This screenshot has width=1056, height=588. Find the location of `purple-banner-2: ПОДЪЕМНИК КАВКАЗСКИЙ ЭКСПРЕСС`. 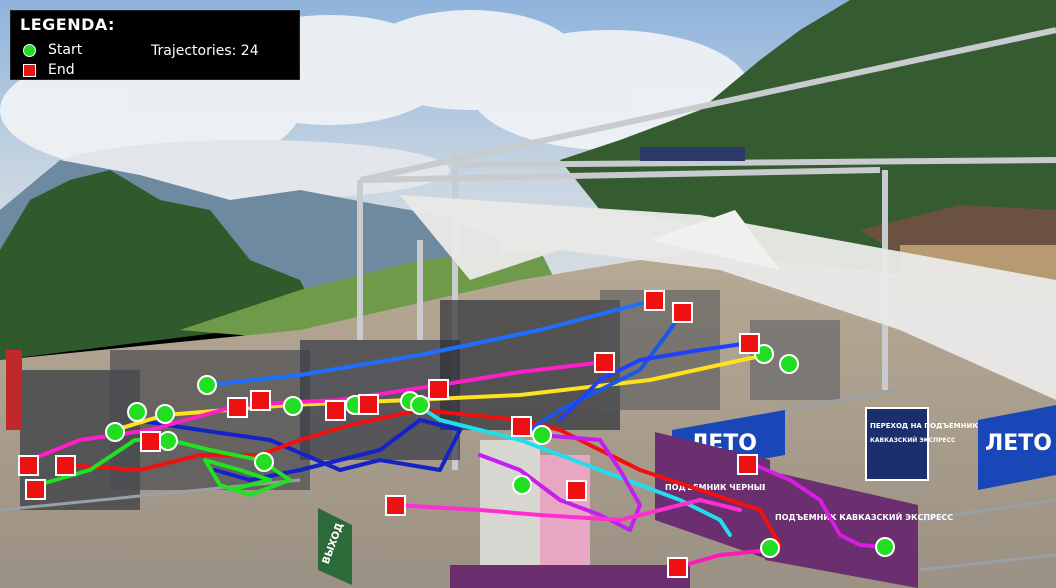

purple-banner-2: ПОДЪЕМНИК КАВКАЗСКИЙ ЭКСПРЕСС is located at coordinates (859, 529).